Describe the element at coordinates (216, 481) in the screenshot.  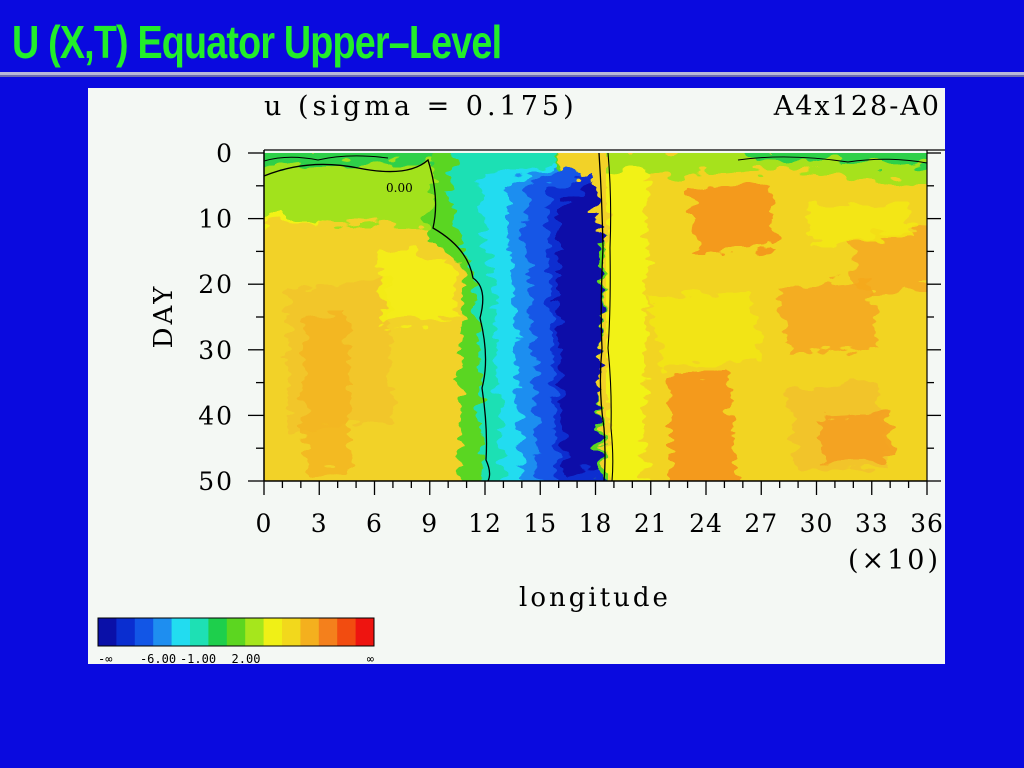
I see `y-tick-label: 50` at that location.